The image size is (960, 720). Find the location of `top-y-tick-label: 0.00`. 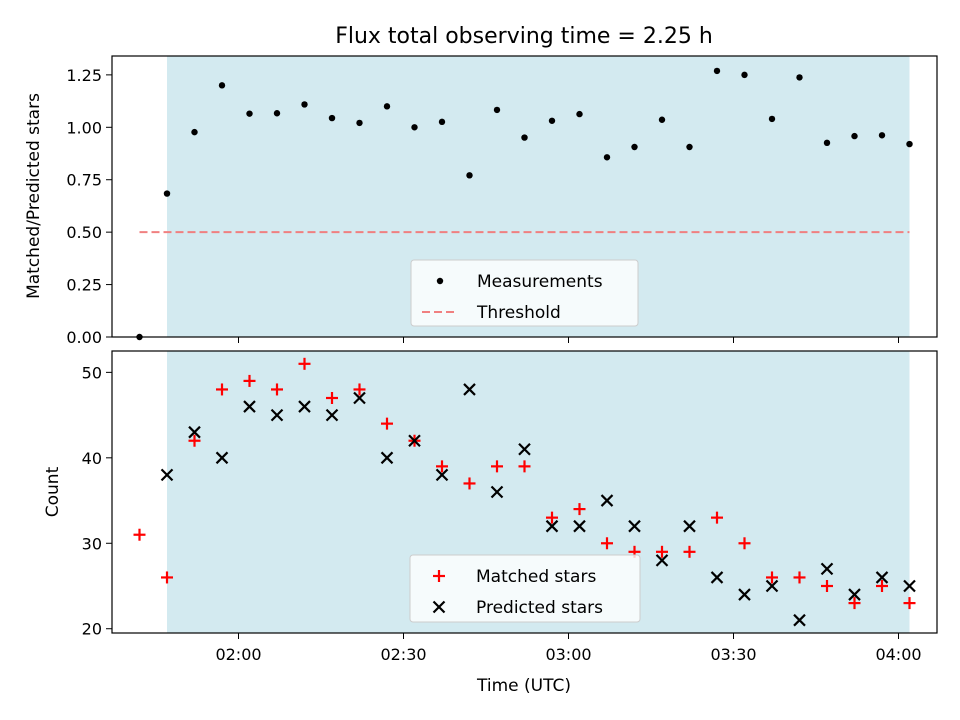

top-y-tick-label: 0.00 is located at coordinates (84, 337).